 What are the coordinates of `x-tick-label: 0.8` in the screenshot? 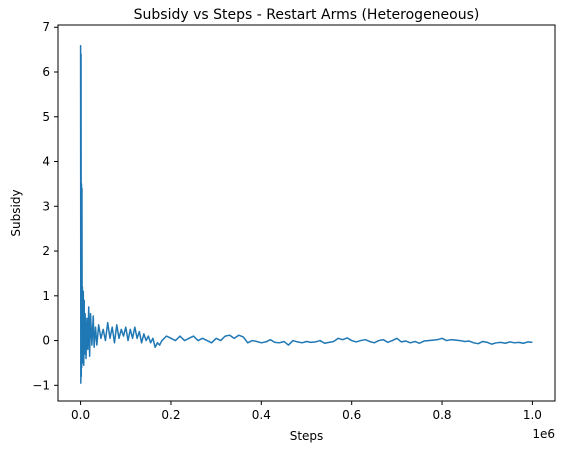 It's located at (441, 415).